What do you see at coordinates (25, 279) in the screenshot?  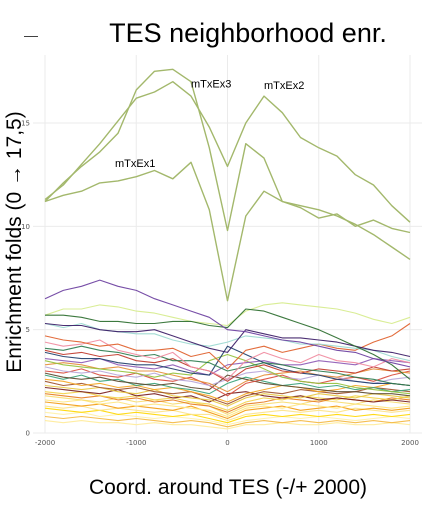 I see `y-axis-ticks: 0 5 10 15` at bounding box center [25, 279].